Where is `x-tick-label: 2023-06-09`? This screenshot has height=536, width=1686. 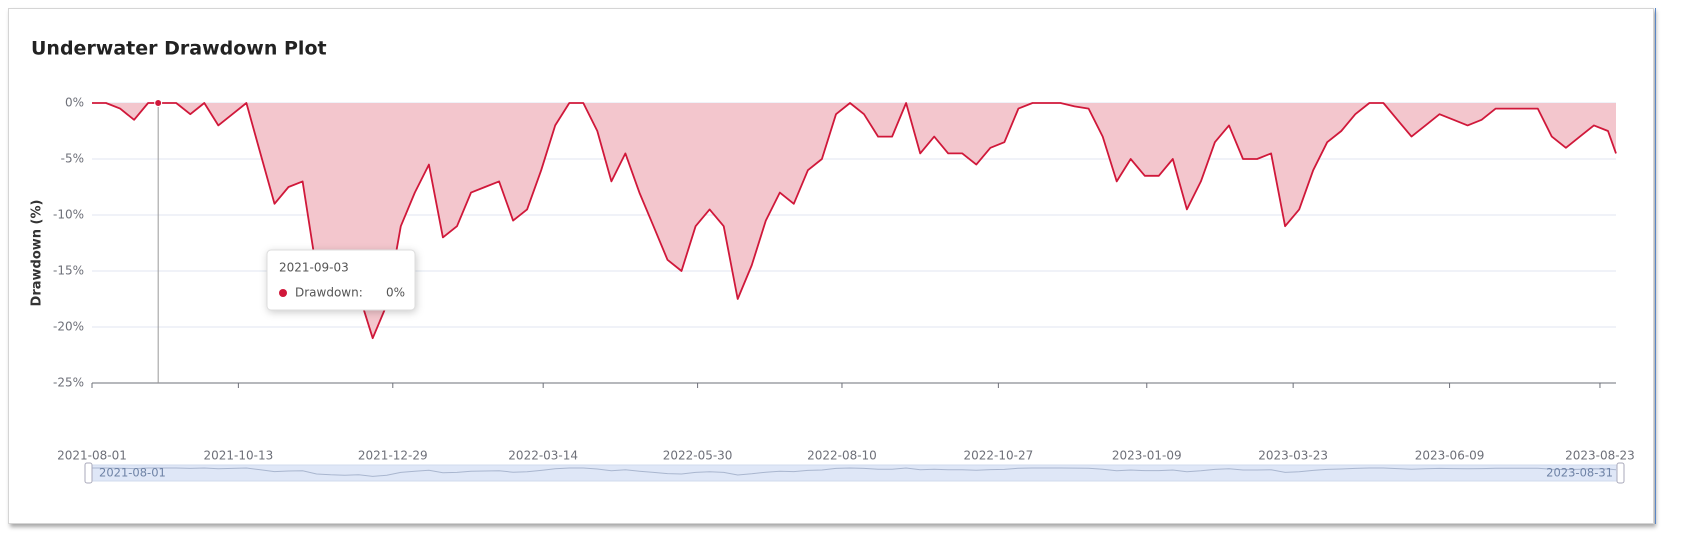 x-tick-label: 2023-06-09 is located at coordinates (1450, 456).